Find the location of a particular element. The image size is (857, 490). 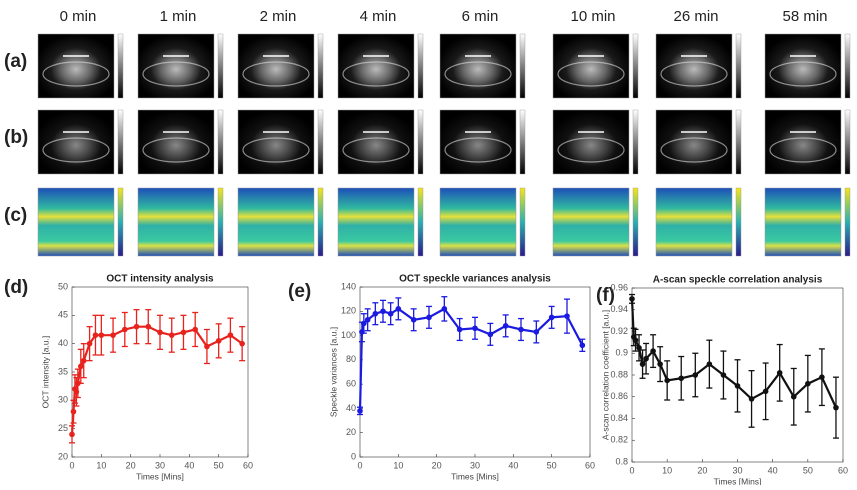

y-tick-label: 0.88 is located at coordinates (619, 374).